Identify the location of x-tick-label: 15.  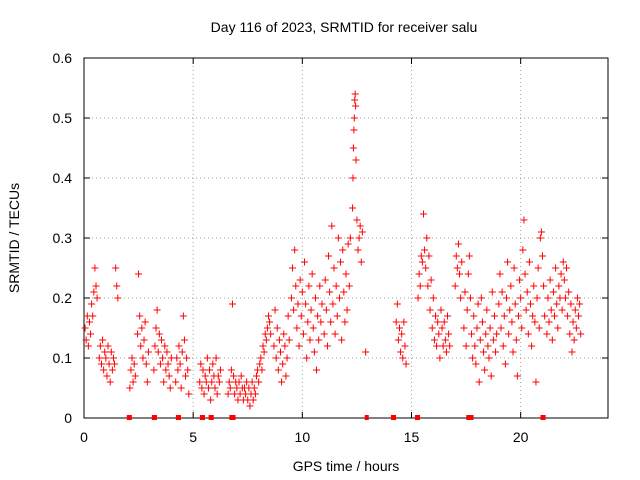
(412, 437).